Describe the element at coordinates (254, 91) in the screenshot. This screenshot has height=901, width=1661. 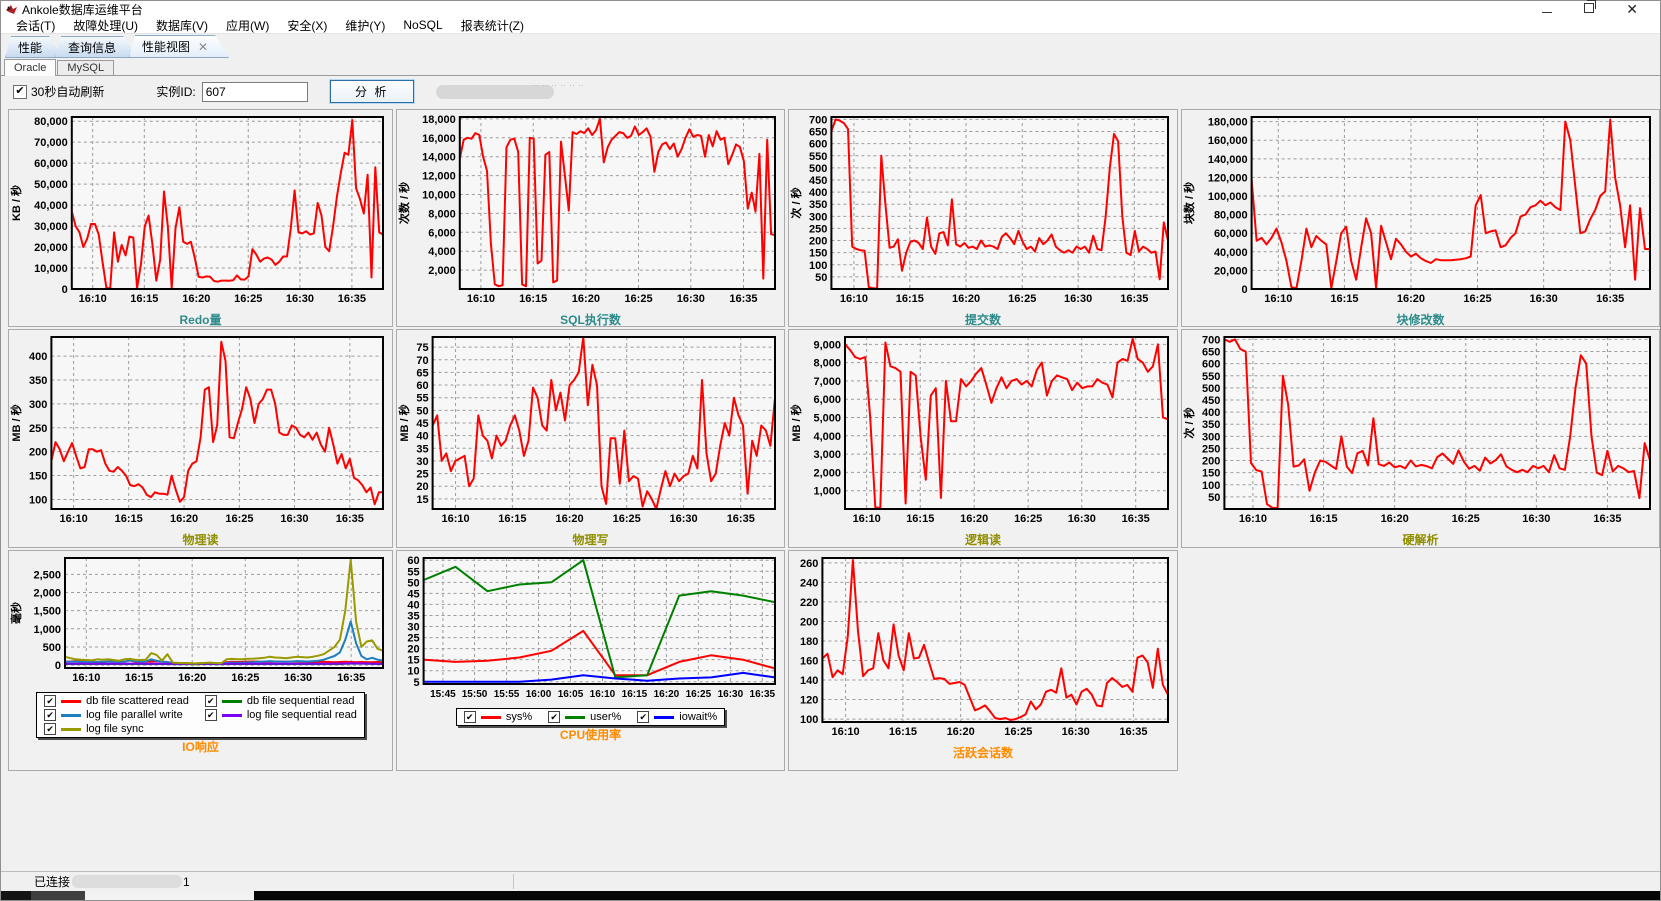
I see `instance-id-input` at that location.